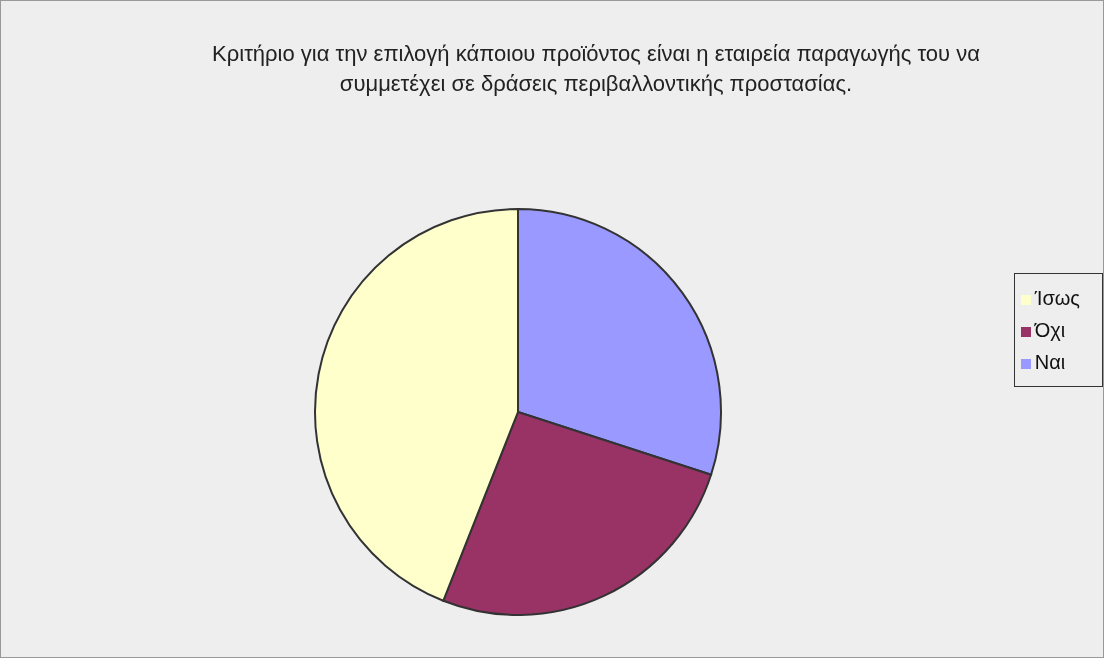 Image resolution: width=1104 pixels, height=658 pixels. Describe the element at coordinates (1050, 330) in the screenshot. I see `legend-label: Όχι` at that location.